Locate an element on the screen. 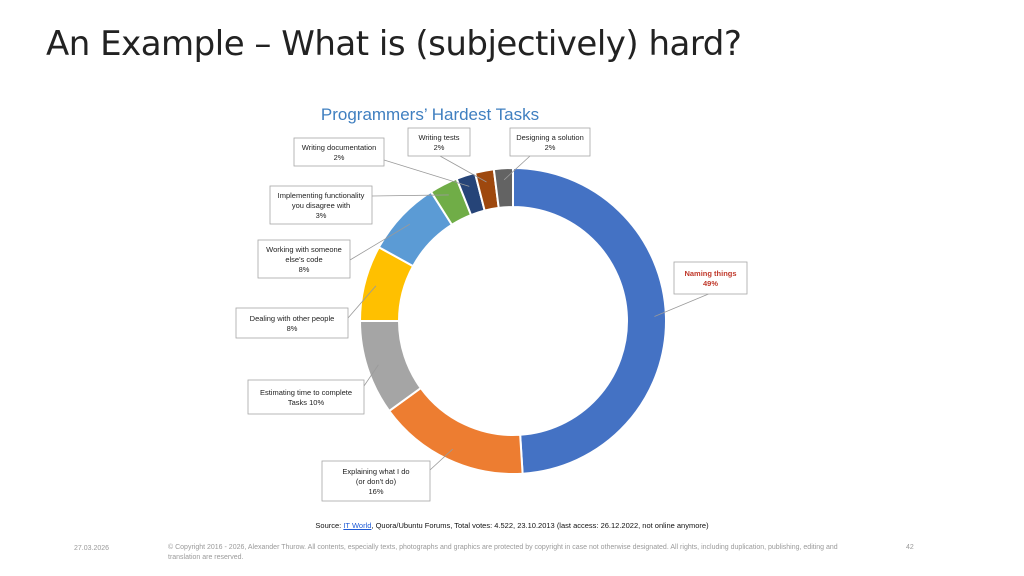 Image resolution: width=1024 pixels, height=576 pixels. data-label: (or don't do) is located at coordinates (376, 481).